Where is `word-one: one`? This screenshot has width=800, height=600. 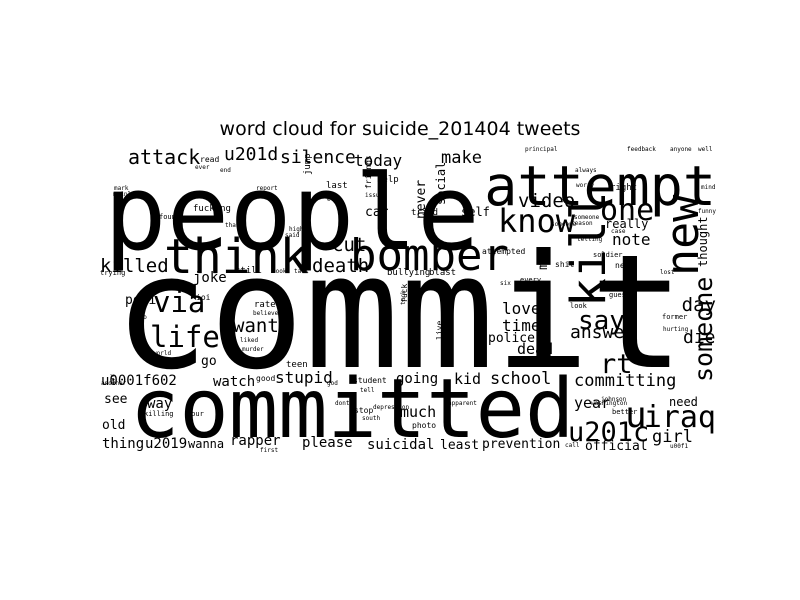
word-one: one is located at coordinates (627, 210).